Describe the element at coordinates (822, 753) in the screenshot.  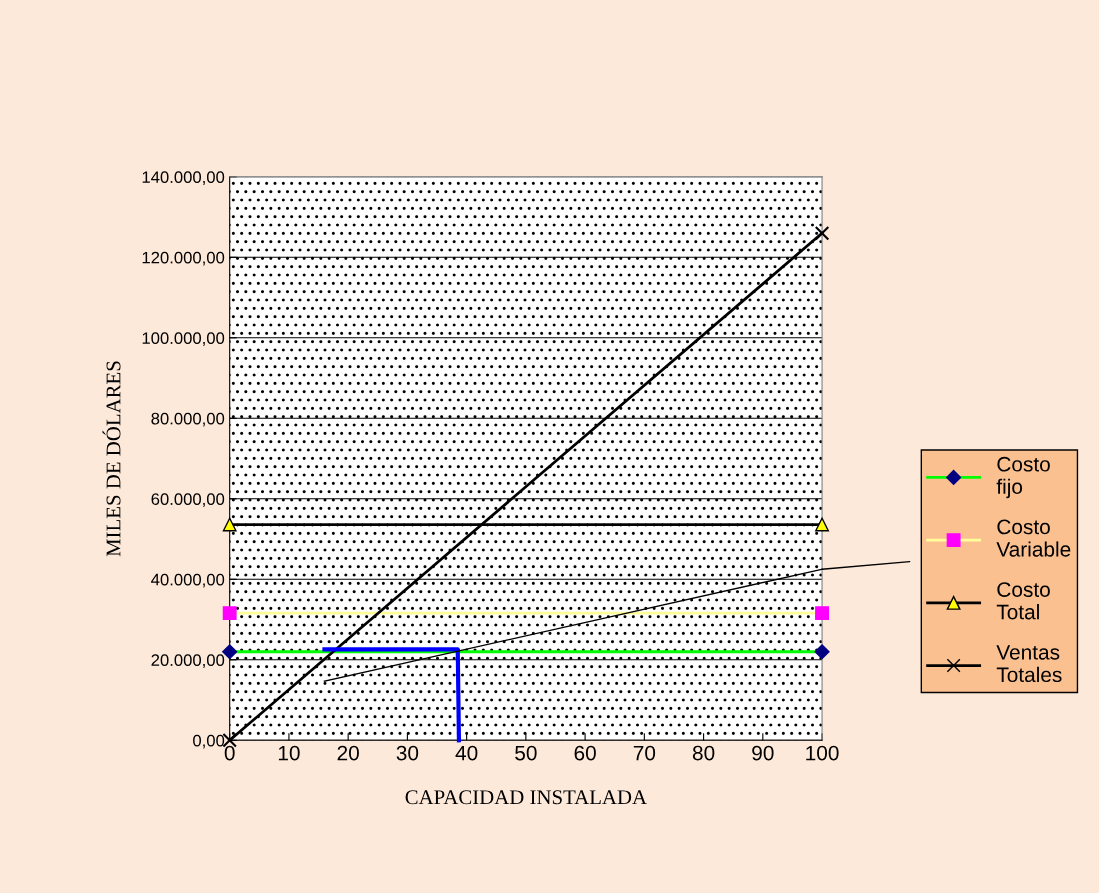
I see `x-tick-label: 100` at that location.